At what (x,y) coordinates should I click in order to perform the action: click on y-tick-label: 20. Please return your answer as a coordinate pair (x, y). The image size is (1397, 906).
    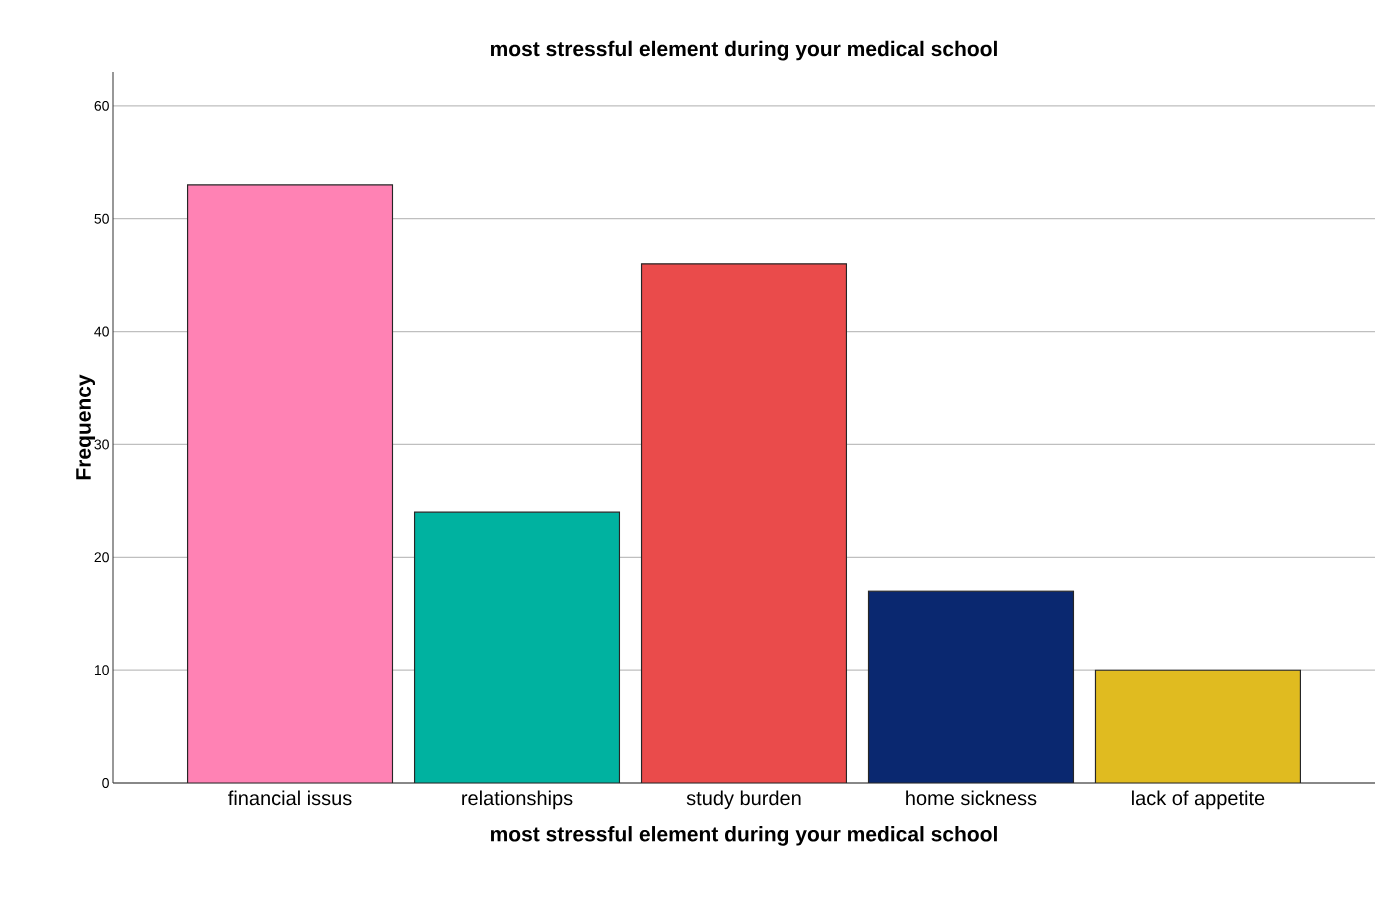
    Looking at the image, I should click on (101, 557).